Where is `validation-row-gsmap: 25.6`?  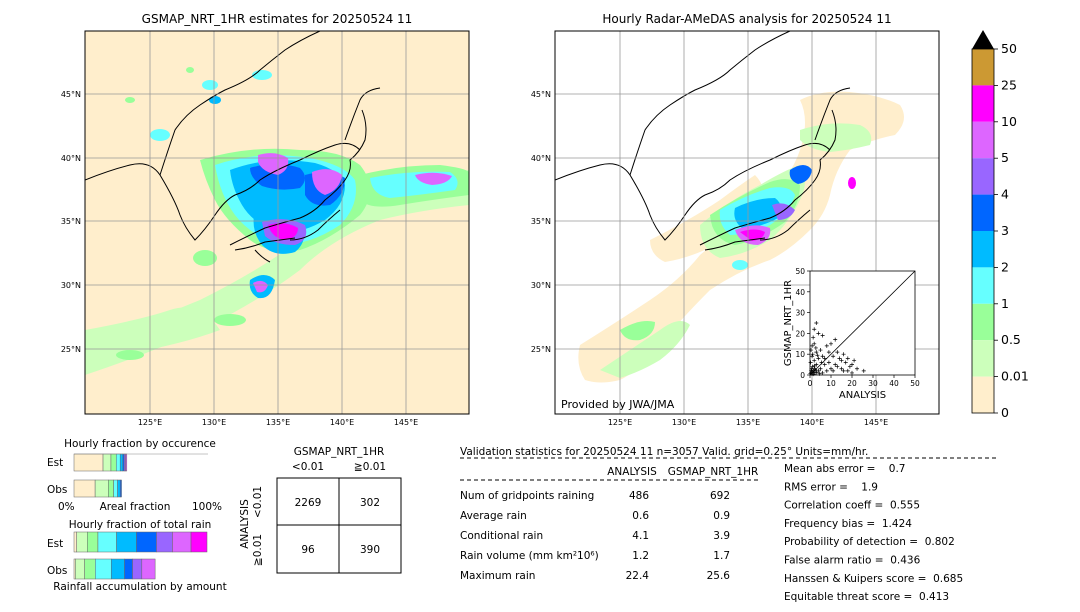
validation-row-gsmap: 25.6 is located at coordinates (719, 576).